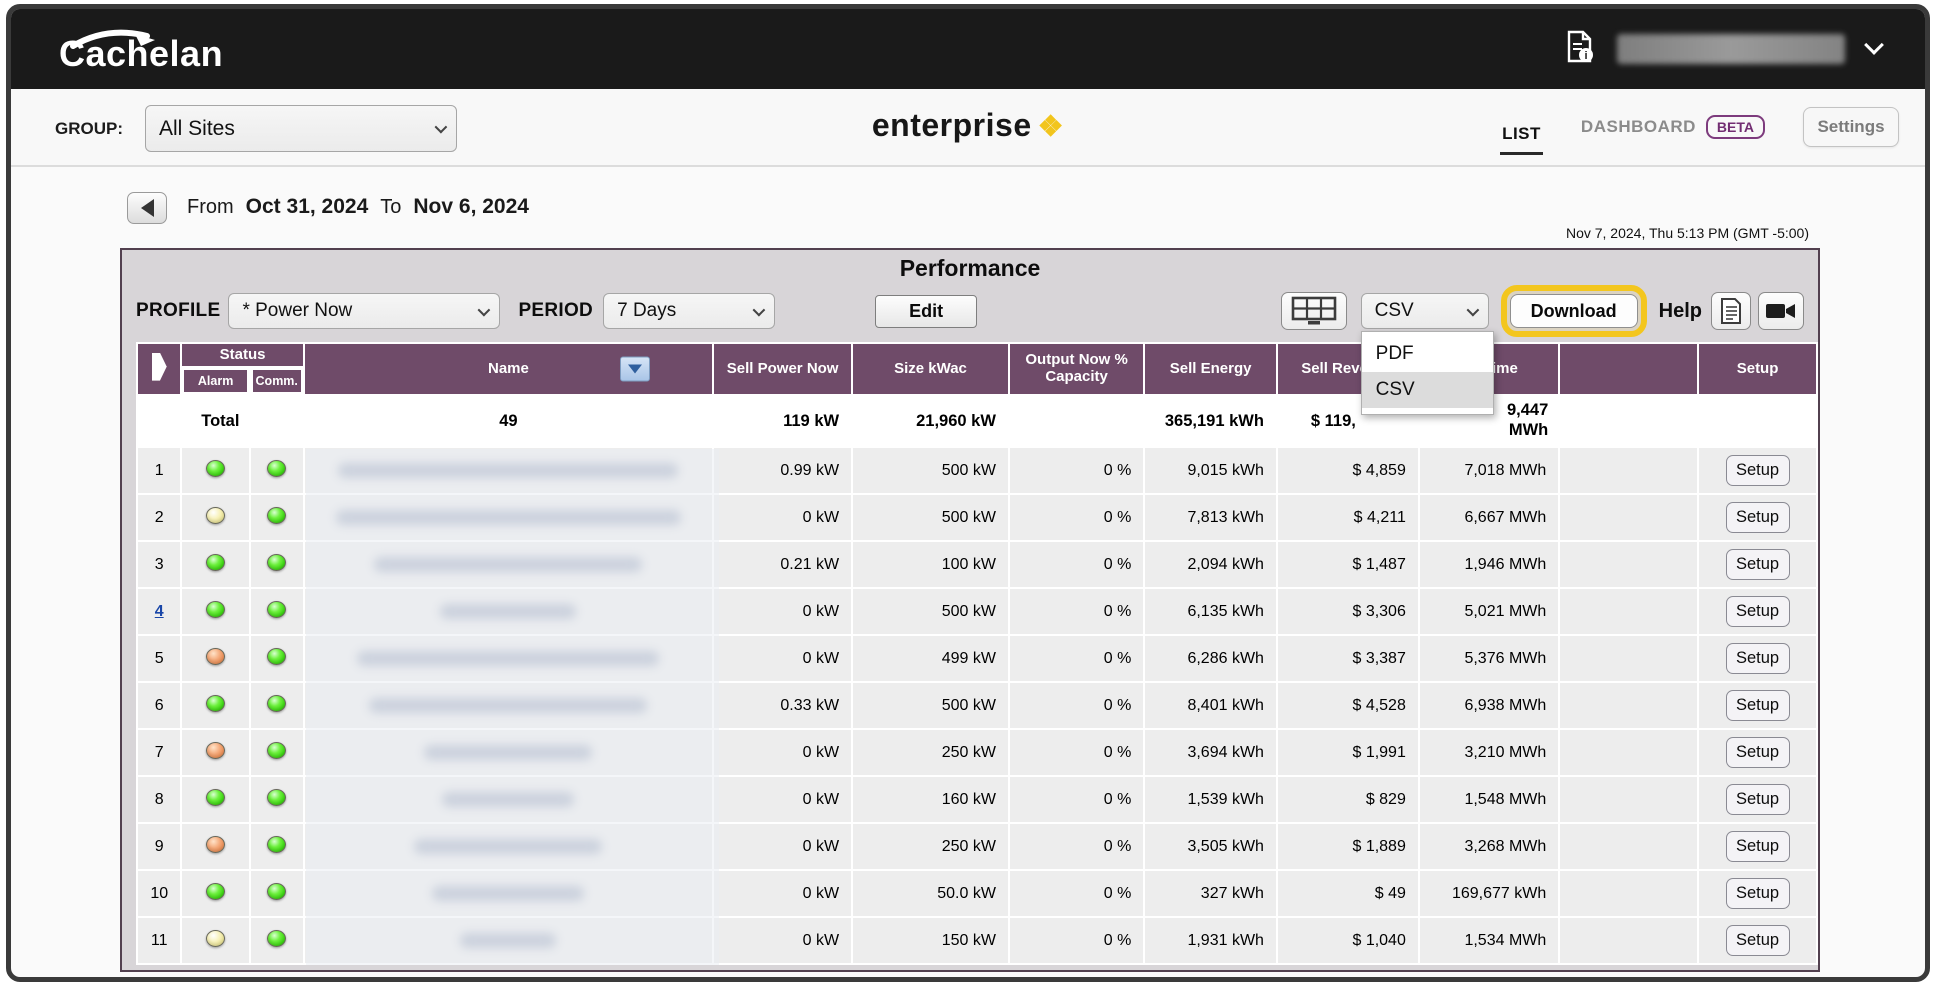  I want to click on account-name-blurred, so click(1731, 49).